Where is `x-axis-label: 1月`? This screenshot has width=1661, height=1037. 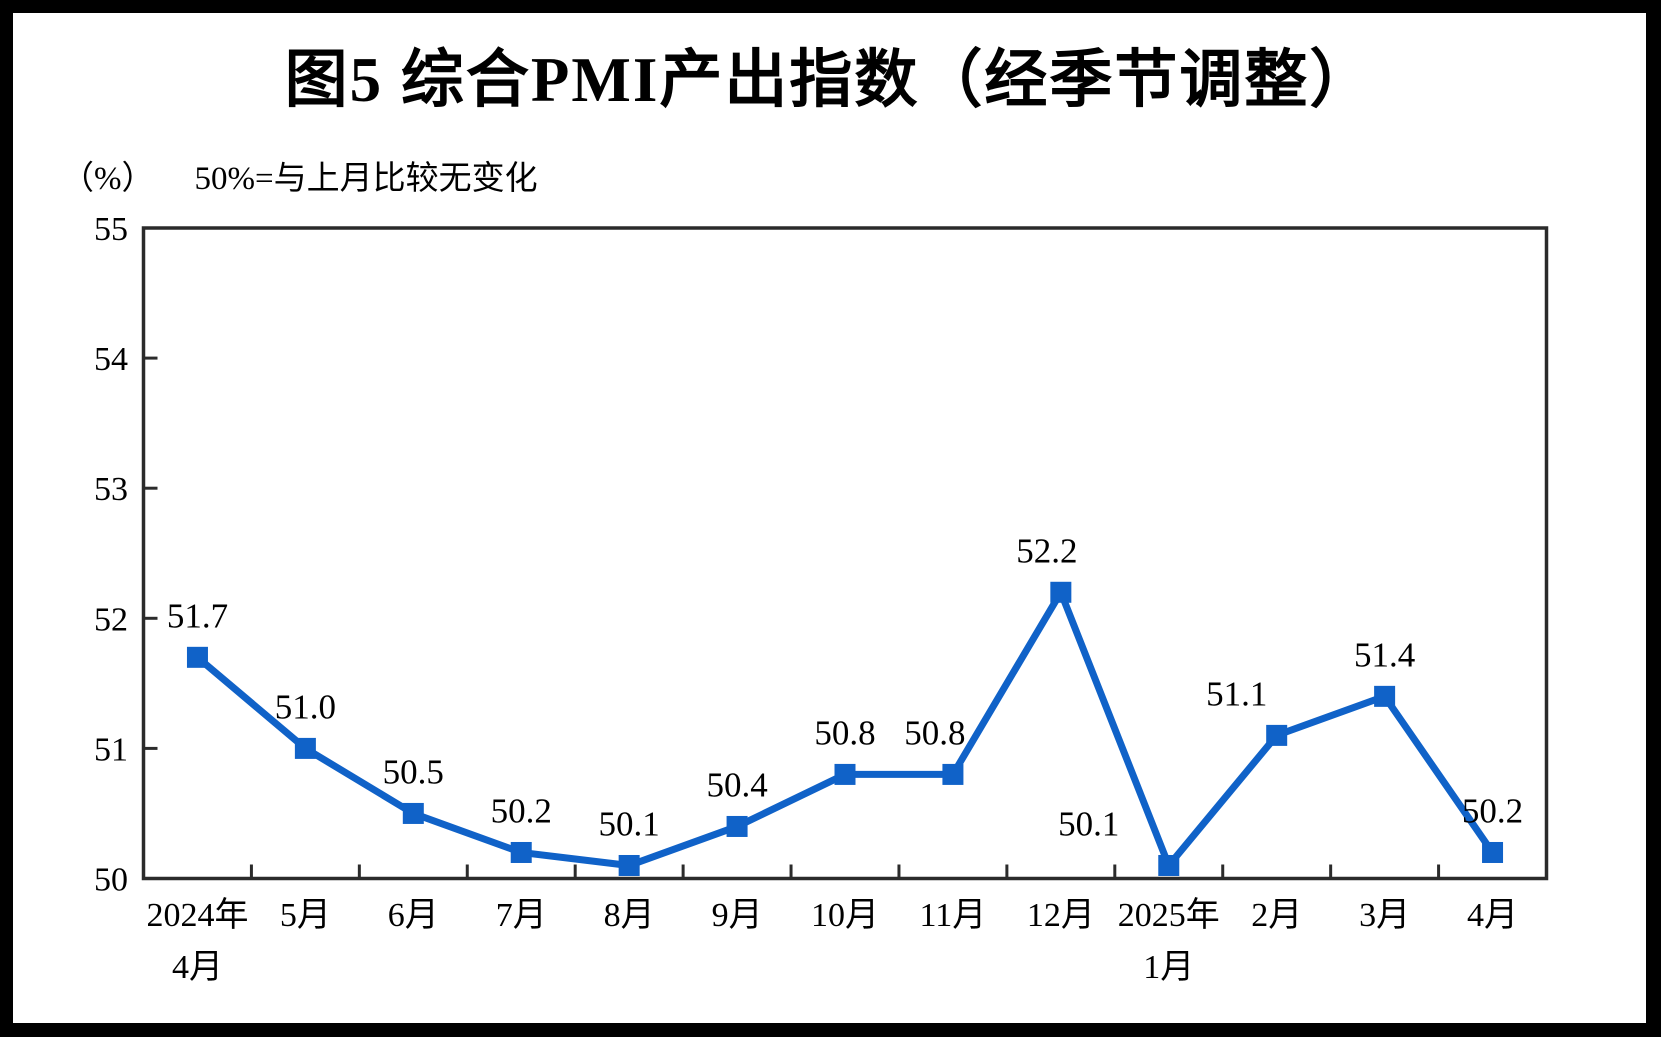
x-axis-label: 1月 is located at coordinates (1168, 967).